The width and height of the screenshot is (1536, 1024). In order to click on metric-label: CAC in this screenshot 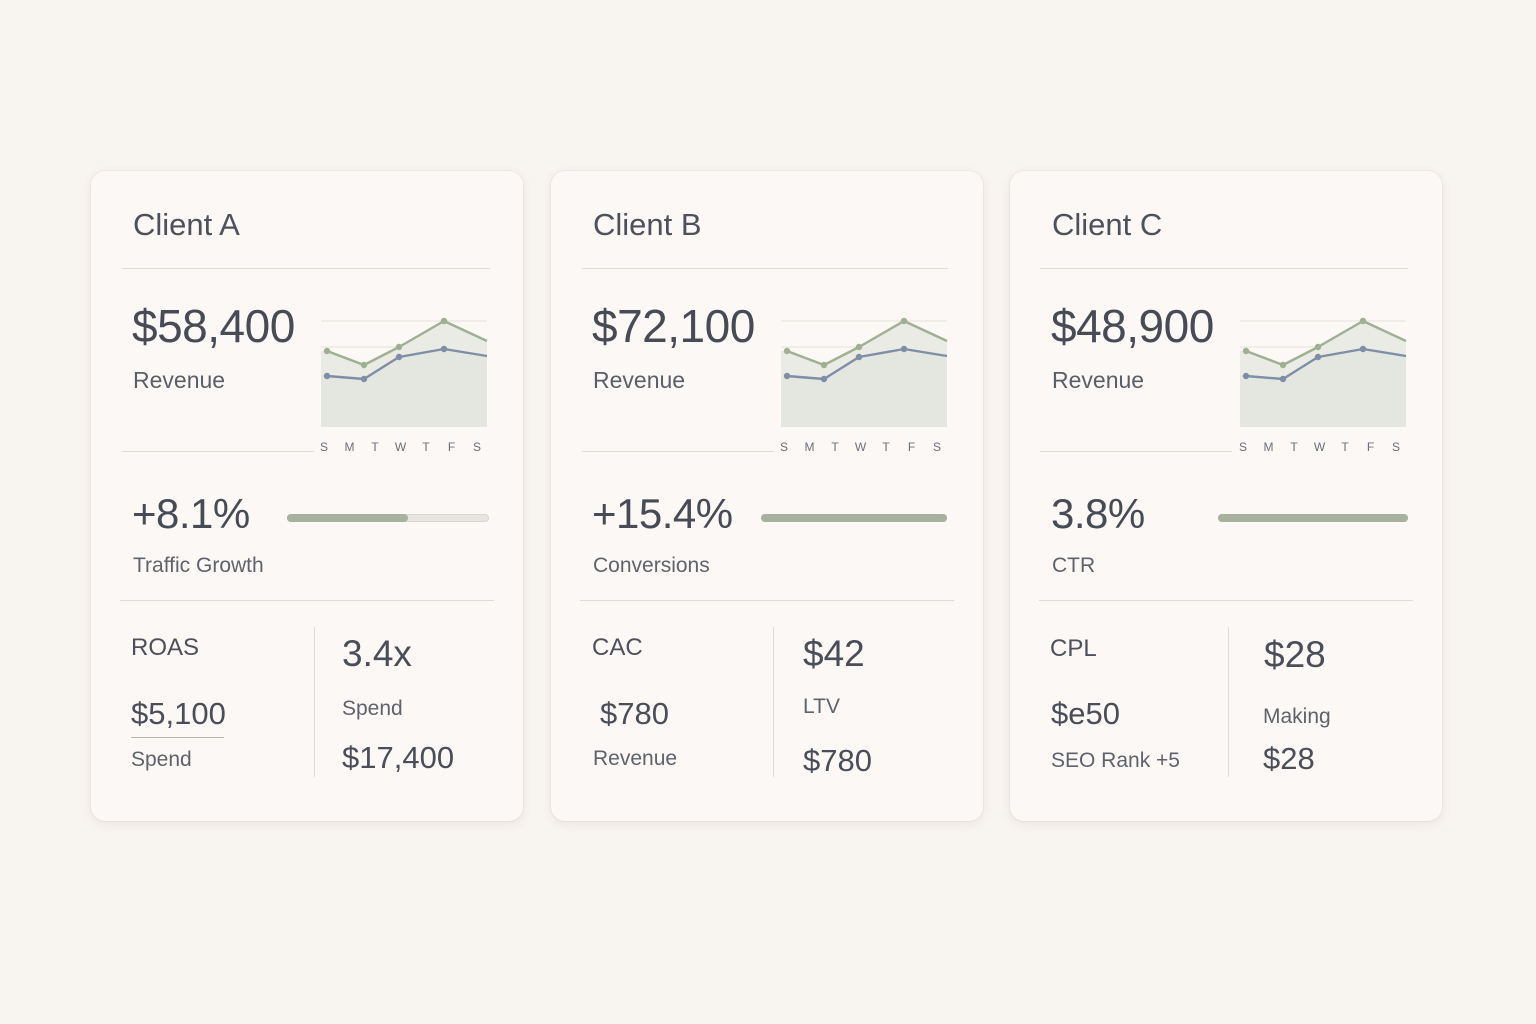, I will do `click(617, 647)`.